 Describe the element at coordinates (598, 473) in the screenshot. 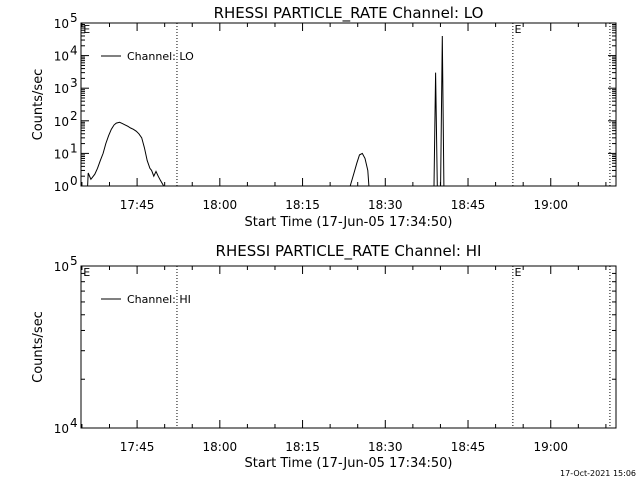

I see `footer-timestamp: 17-Oct-2021 15:06` at that location.